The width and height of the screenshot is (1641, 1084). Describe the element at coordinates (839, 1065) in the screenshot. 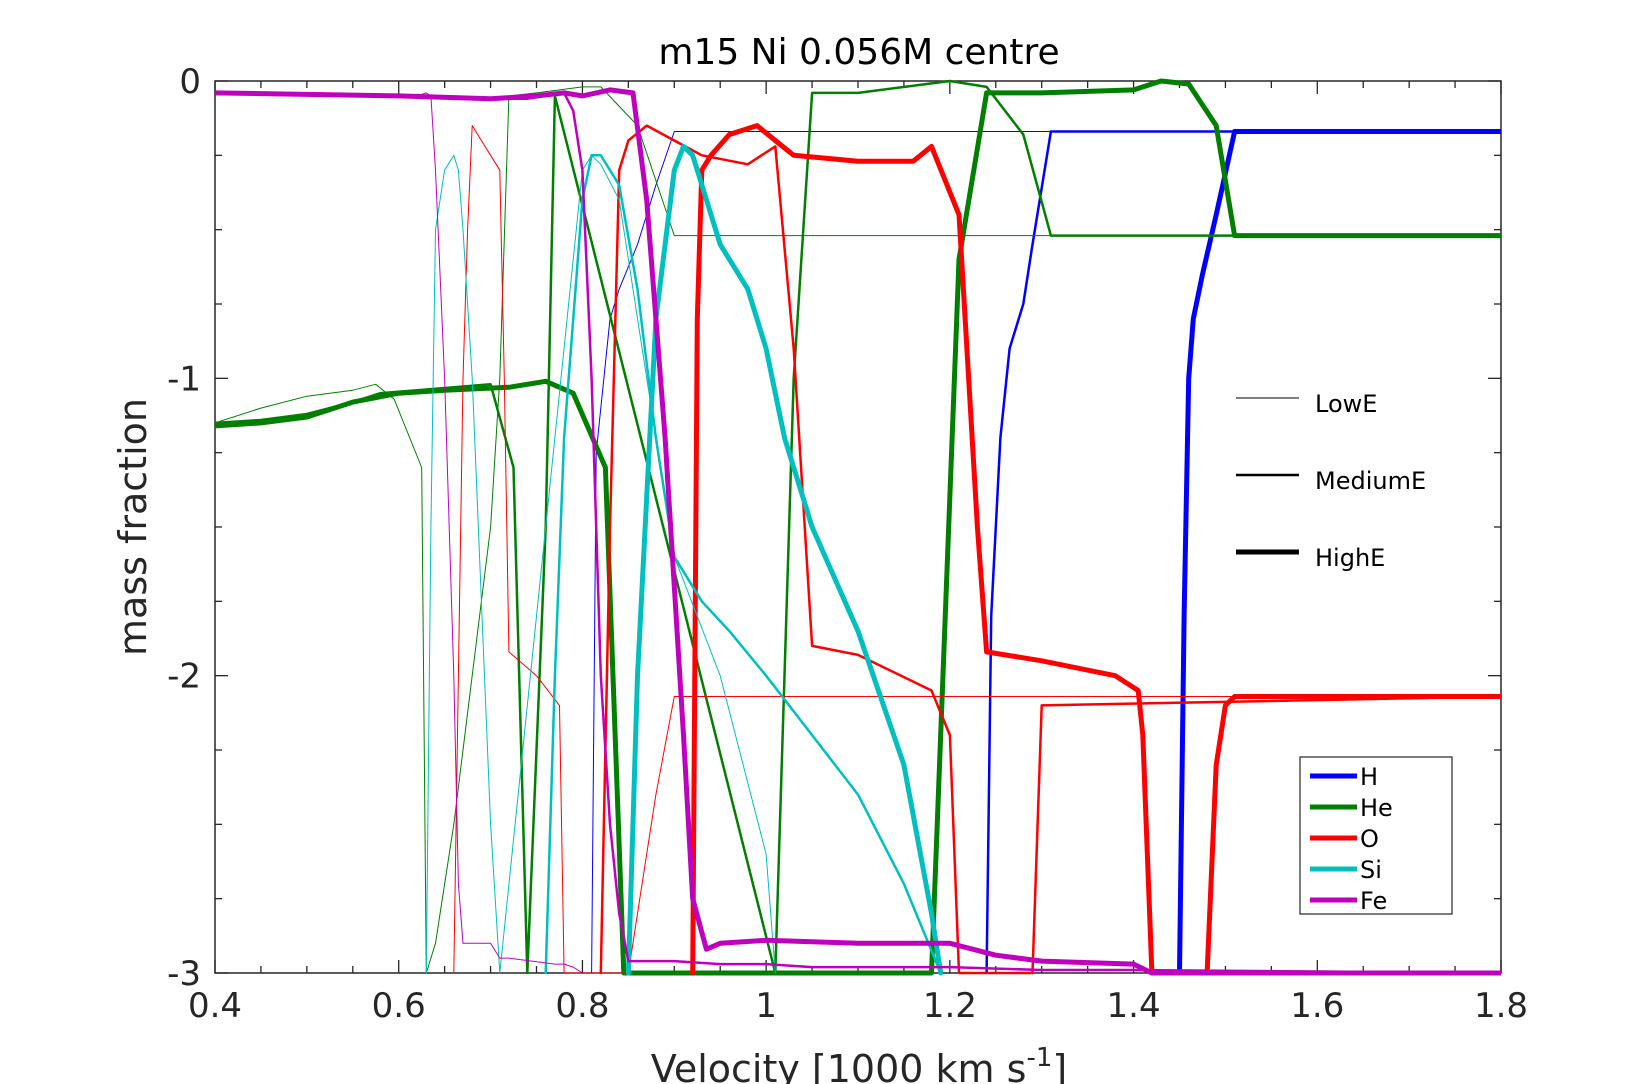

I see `x-axis-label-main: Velocity [1000 km s` at that location.